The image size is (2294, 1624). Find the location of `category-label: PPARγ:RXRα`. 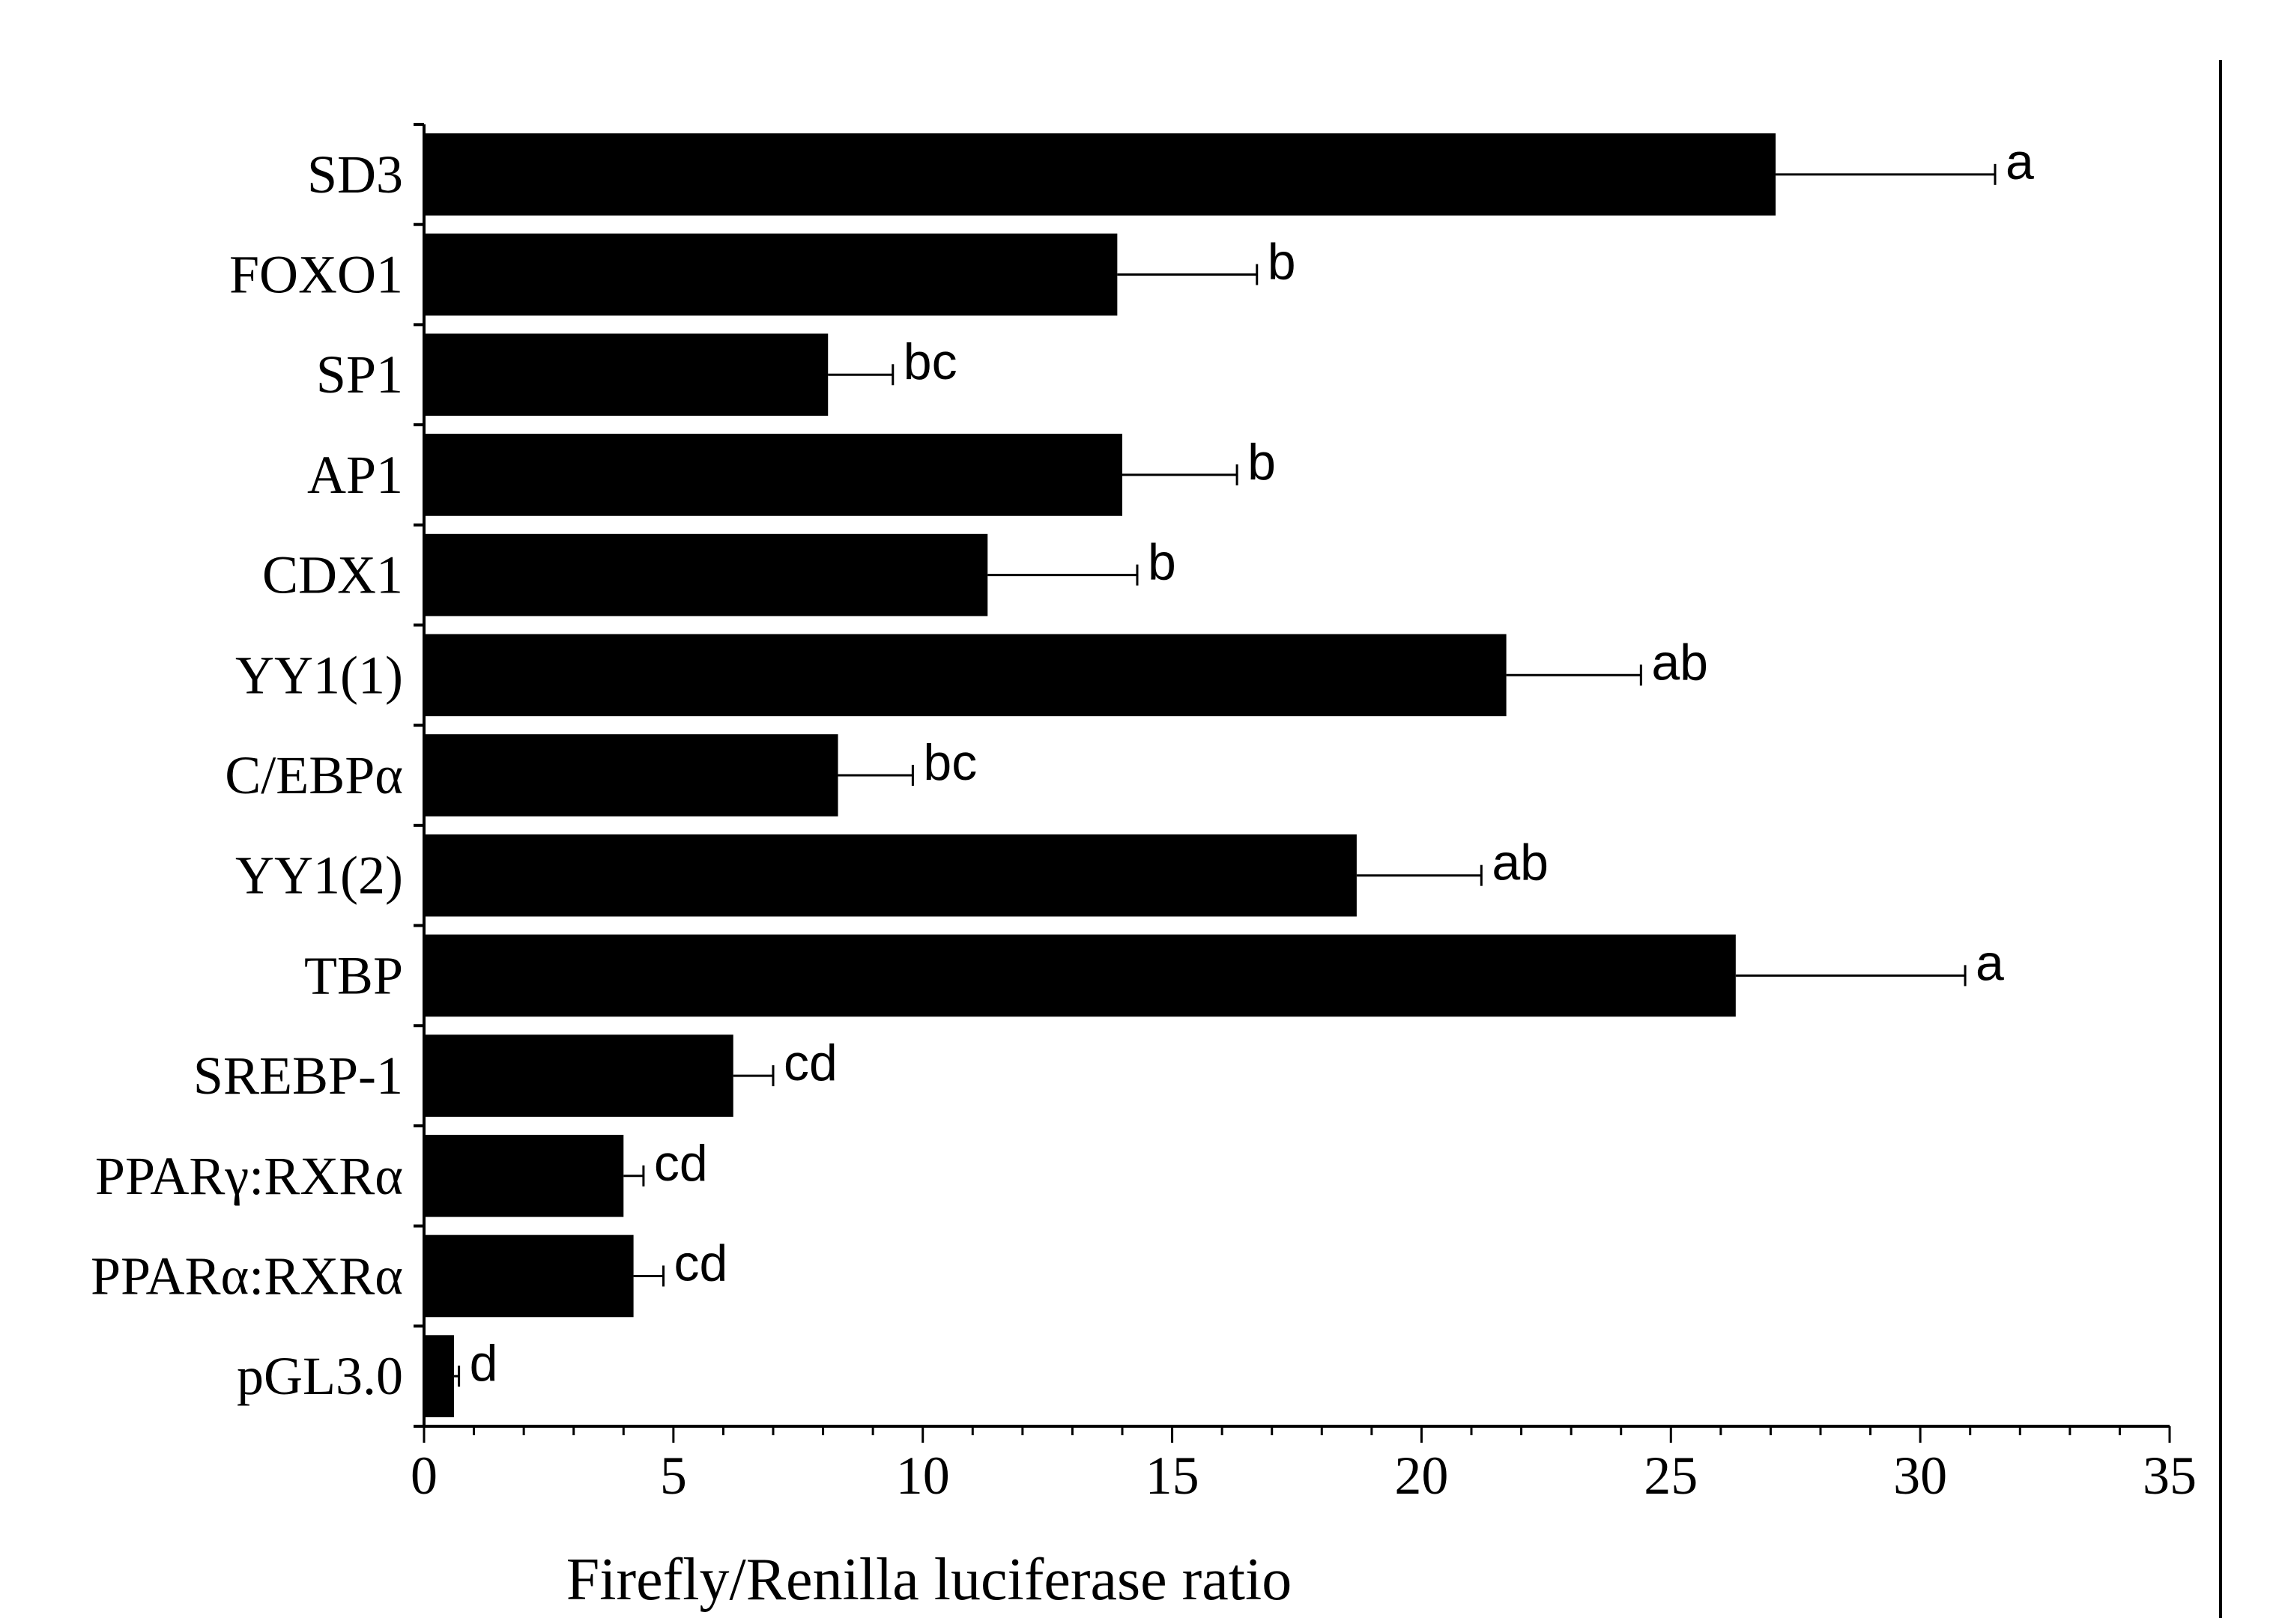

category-label: PPARγ:RXRα is located at coordinates (249, 1176).